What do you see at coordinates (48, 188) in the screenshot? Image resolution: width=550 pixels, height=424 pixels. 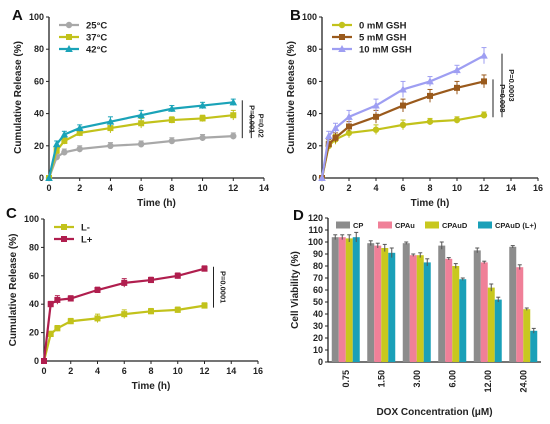 I see `x-tick-label: 0` at bounding box center [48, 188].